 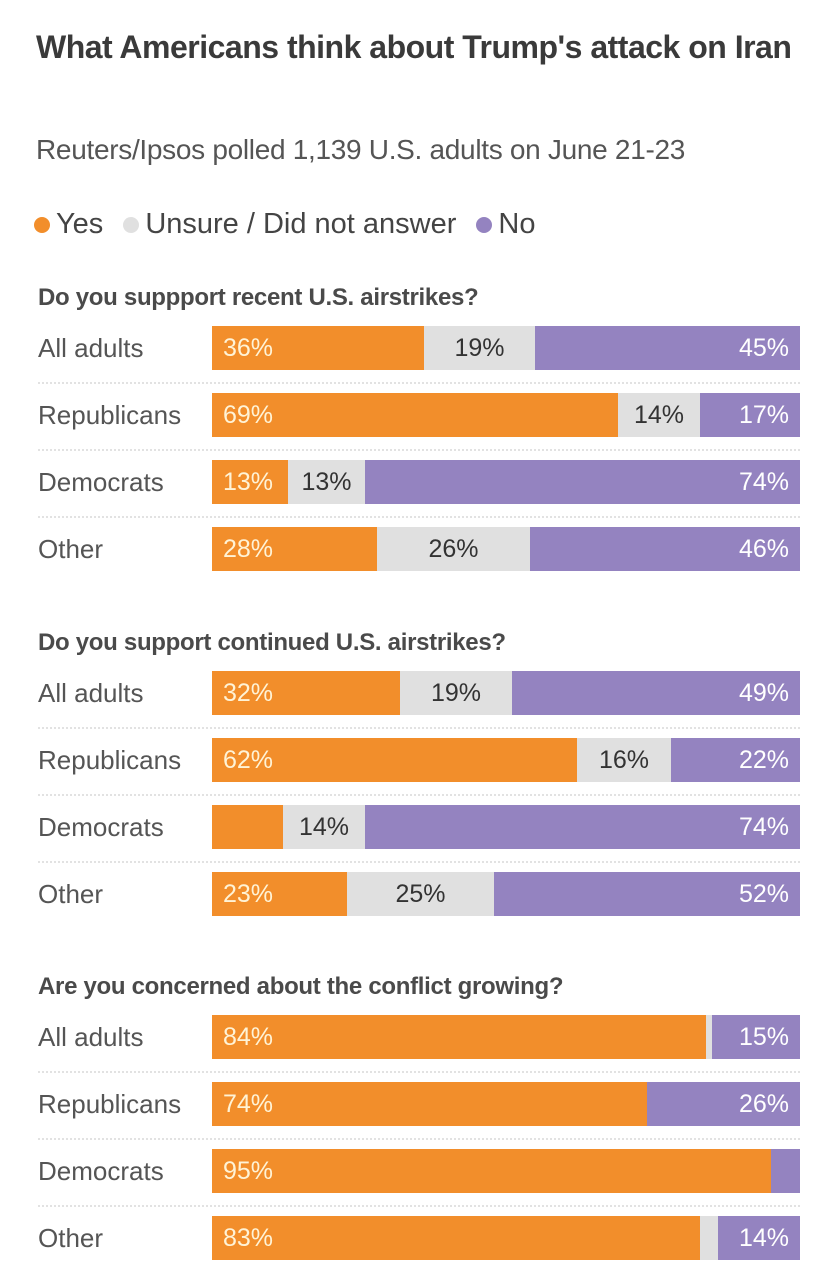 What do you see at coordinates (763, 348) in the screenshot?
I see `data-label: 45%` at bounding box center [763, 348].